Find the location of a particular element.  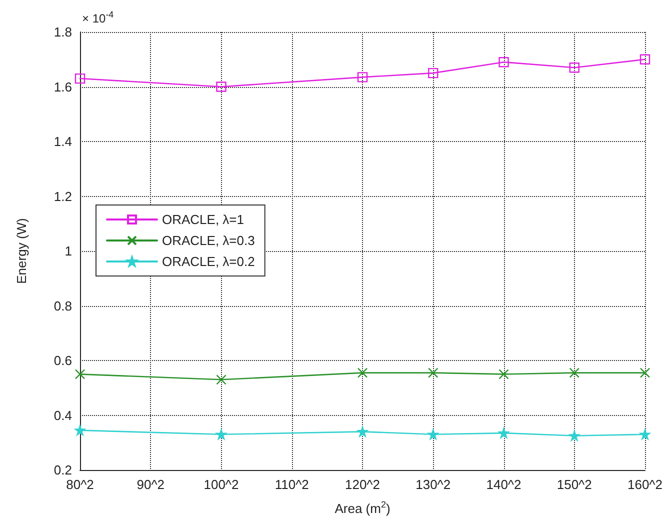

y-tick-label: 1.2 is located at coordinates (63, 196).